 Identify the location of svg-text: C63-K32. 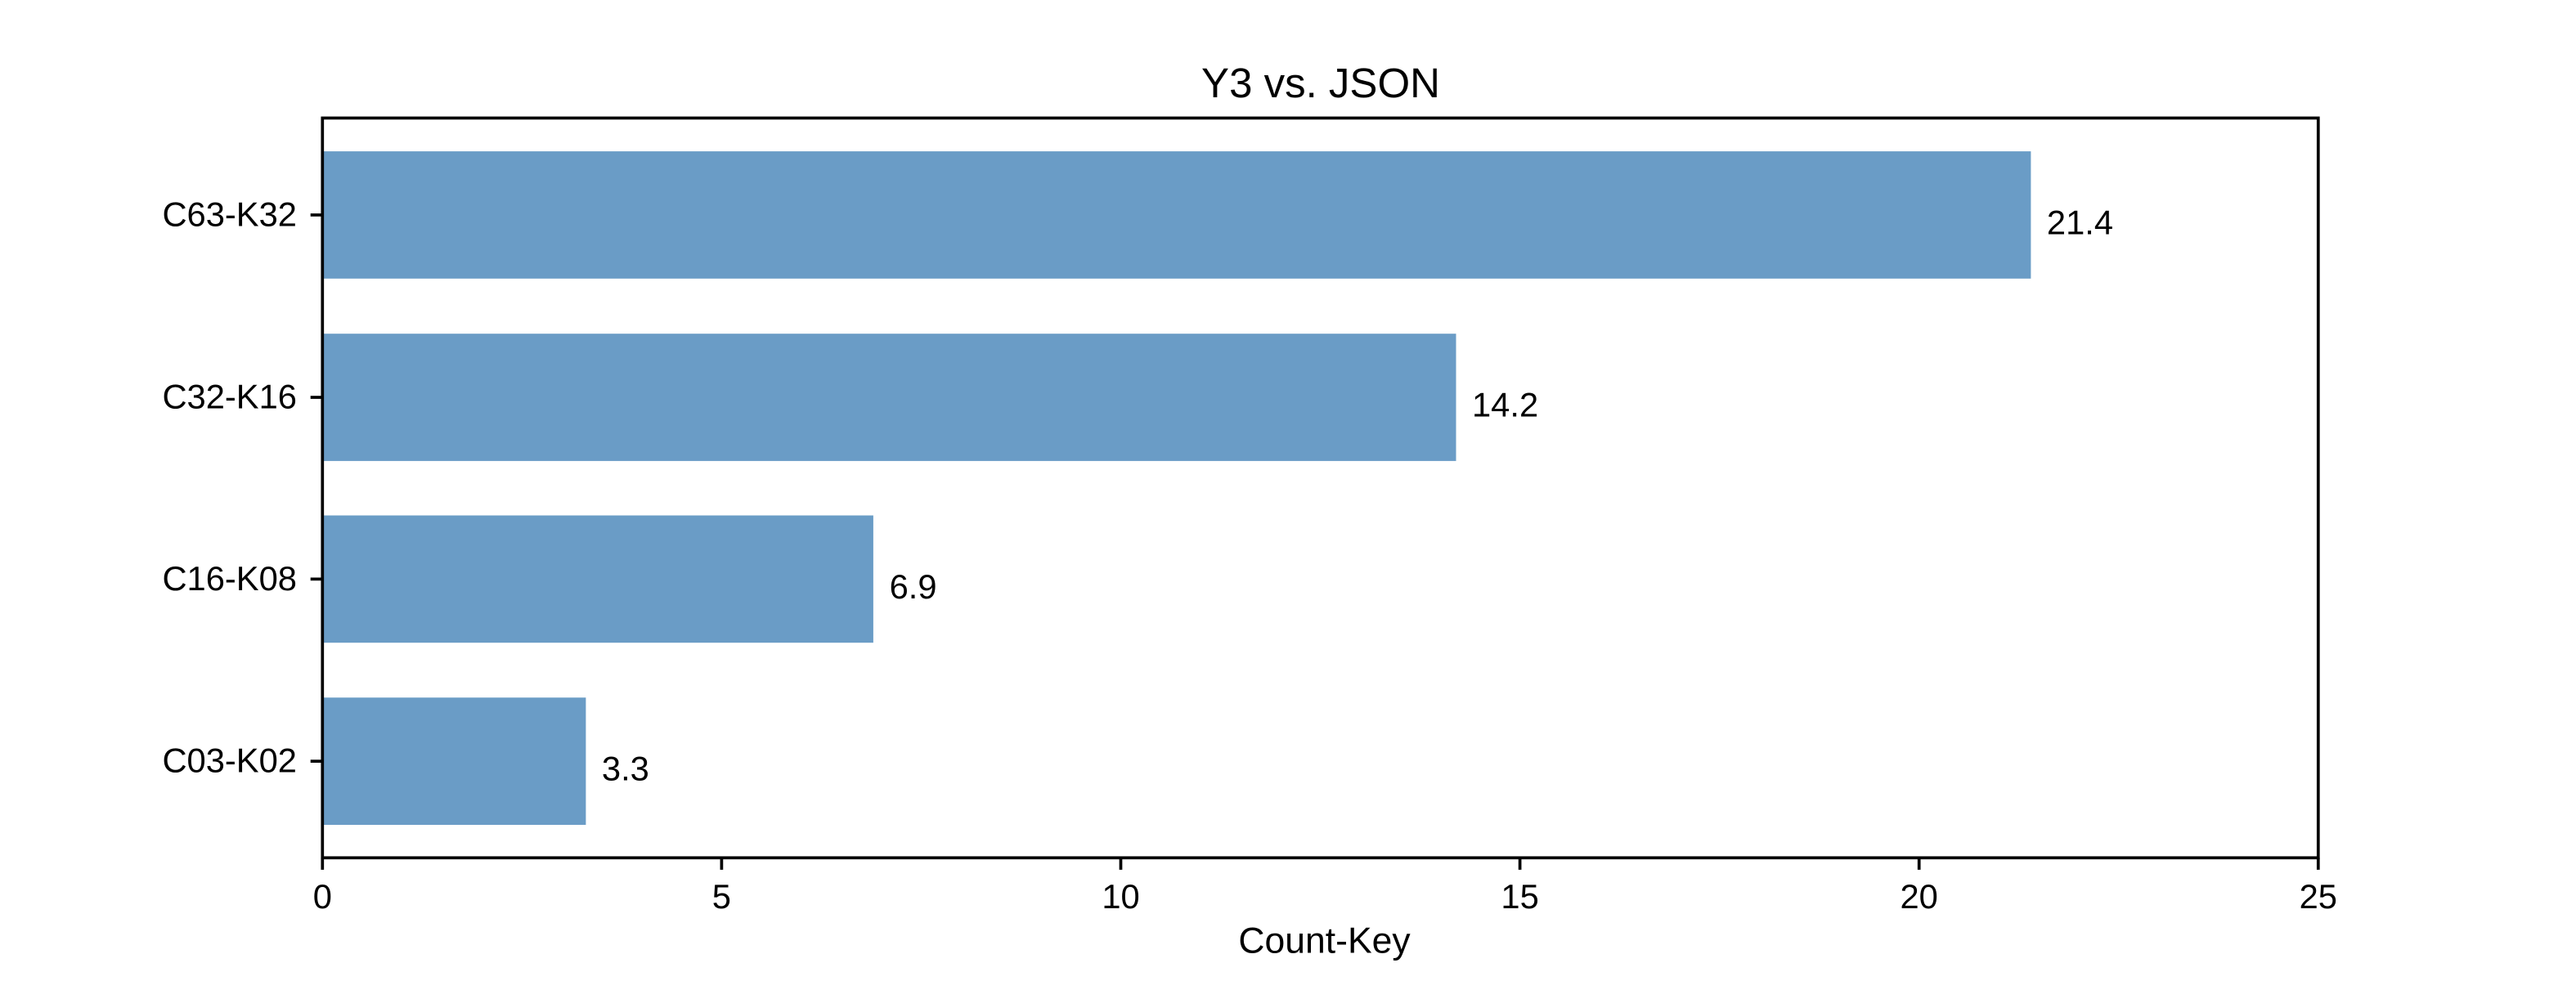
(230, 214).